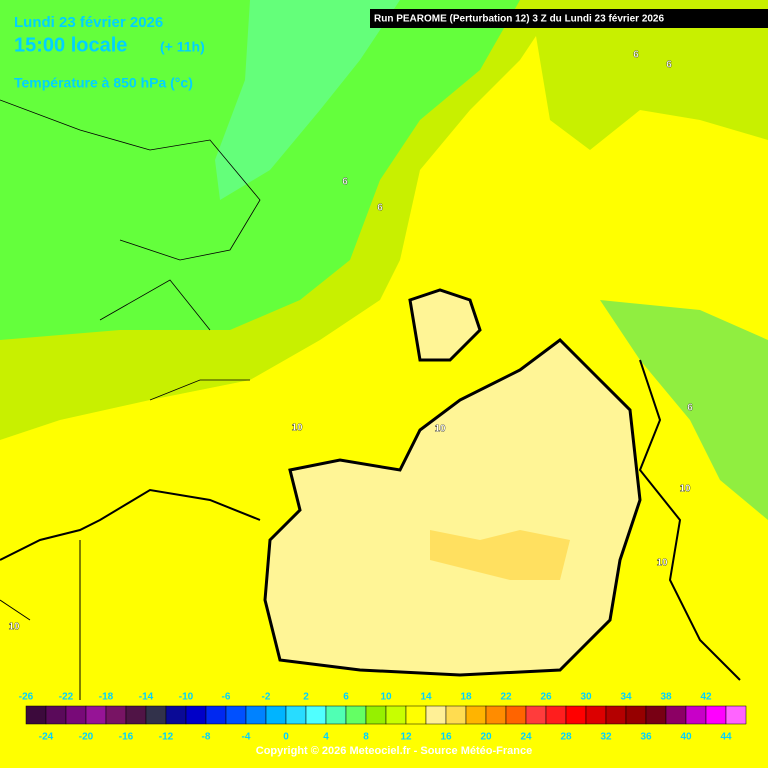 The width and height of the screenshot is (768, 773). Describe the element at coordinates (426, 697) in the screenshot. I see `legend-tick-label: 14` at that location.